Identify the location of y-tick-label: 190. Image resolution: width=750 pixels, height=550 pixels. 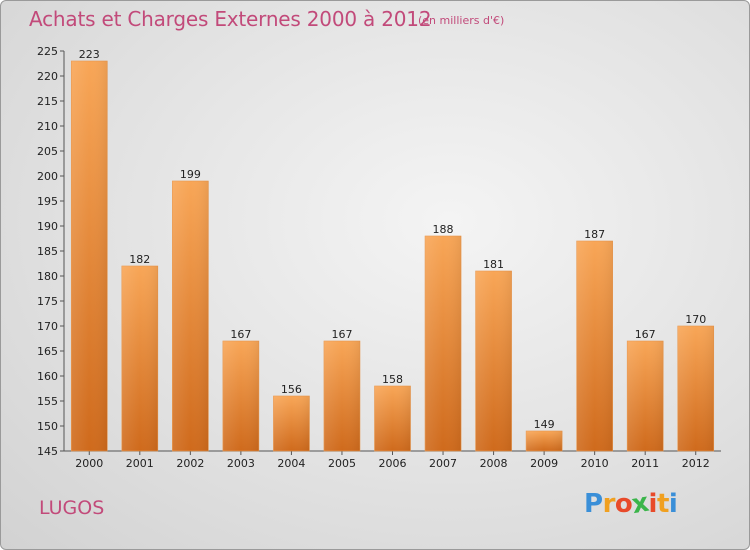
(47, 226).